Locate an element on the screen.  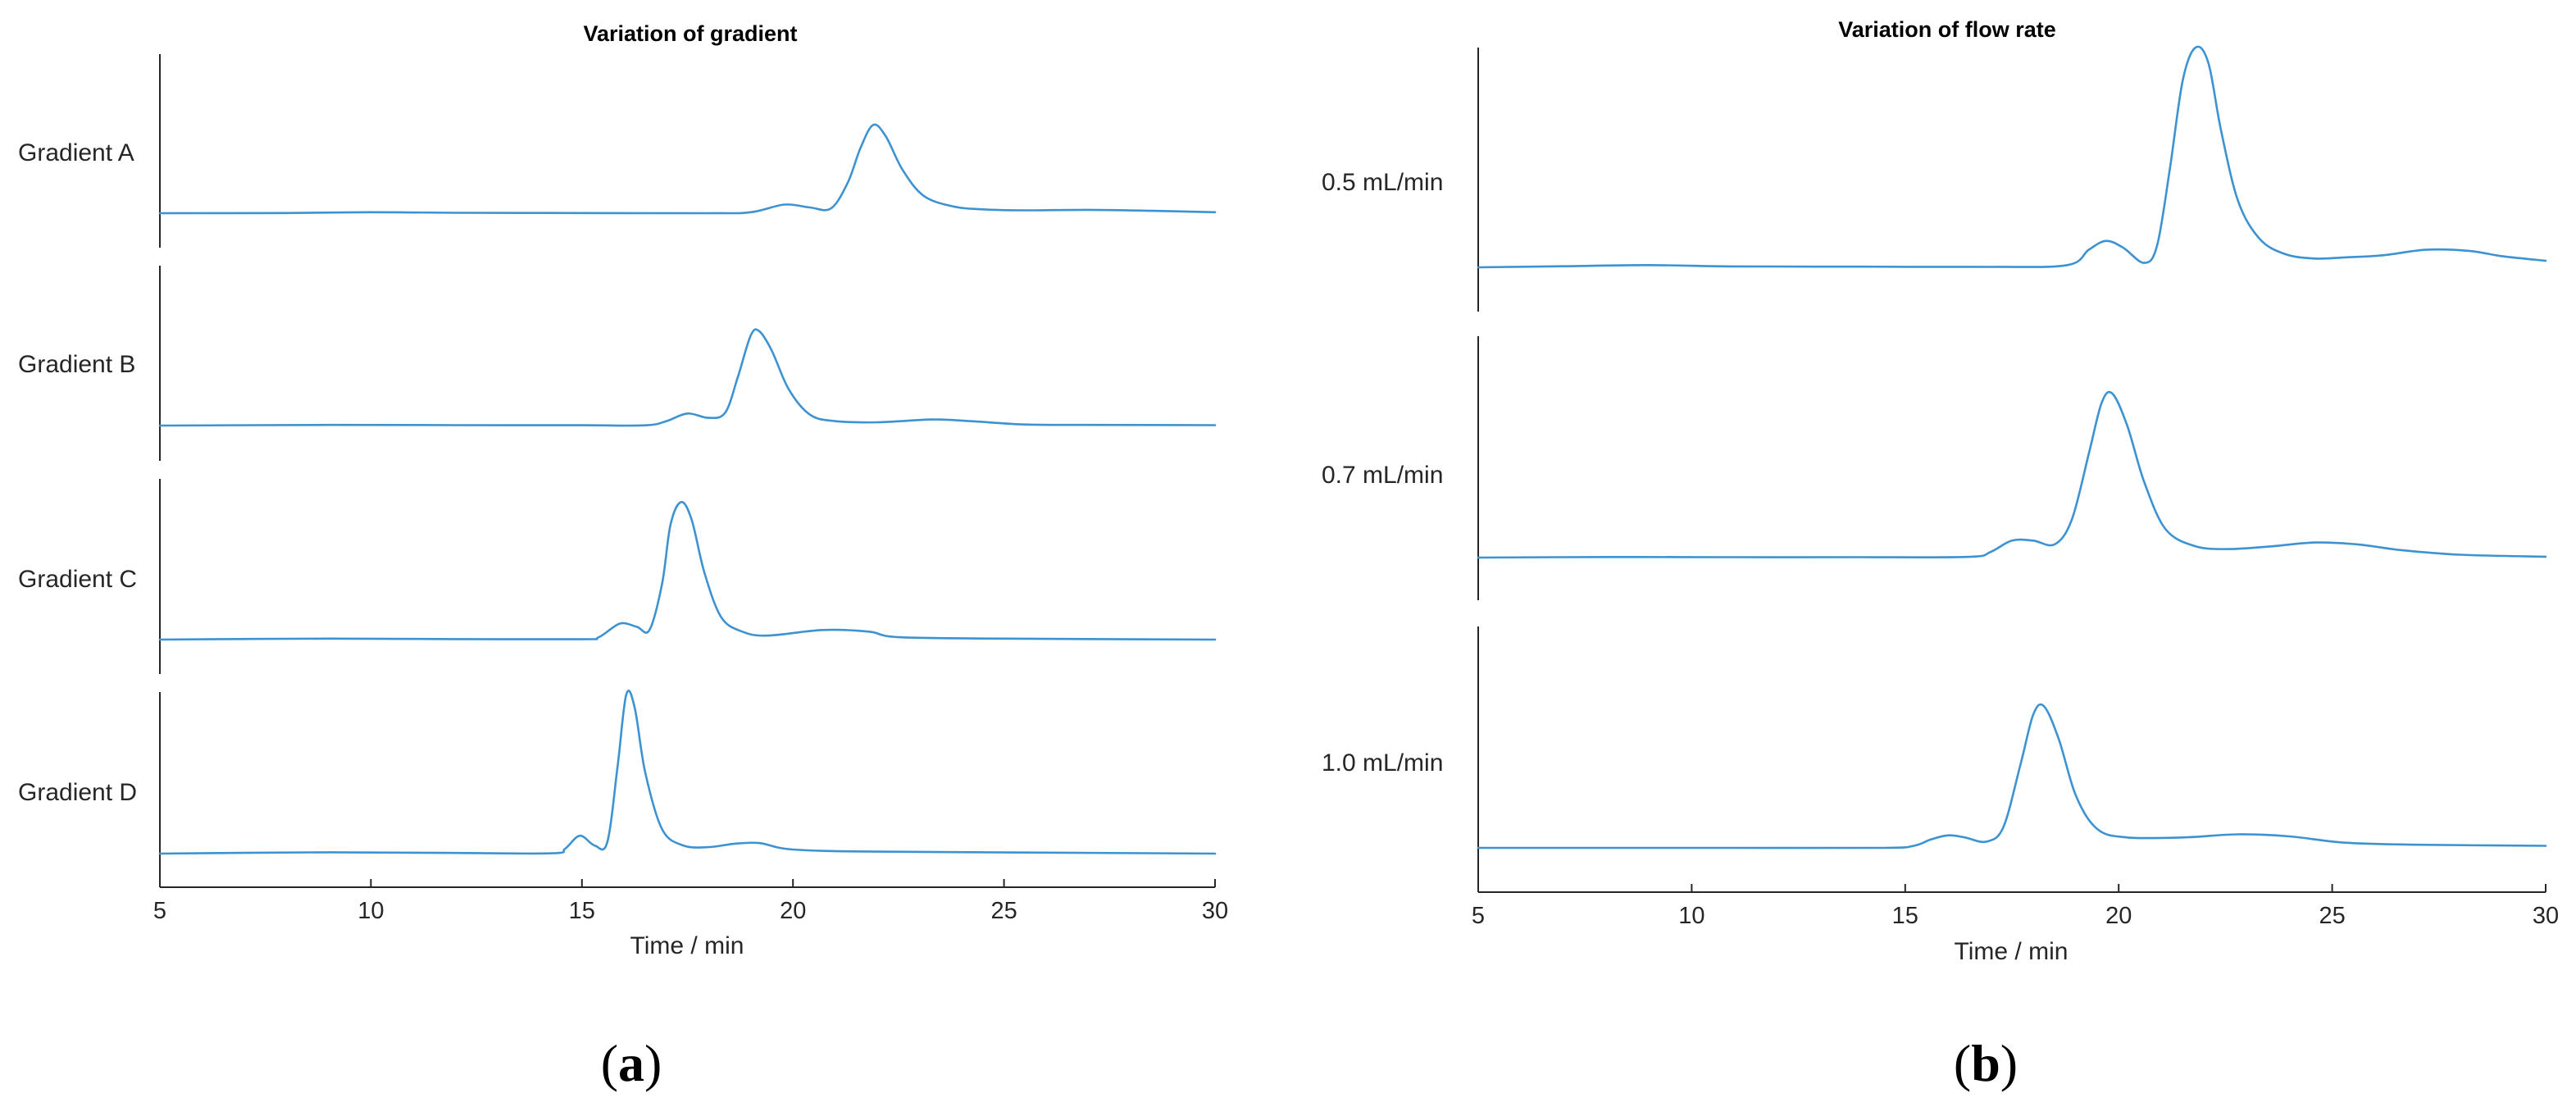
x-tick-label-a-30: 30 is located at coordinates (1215, 911).